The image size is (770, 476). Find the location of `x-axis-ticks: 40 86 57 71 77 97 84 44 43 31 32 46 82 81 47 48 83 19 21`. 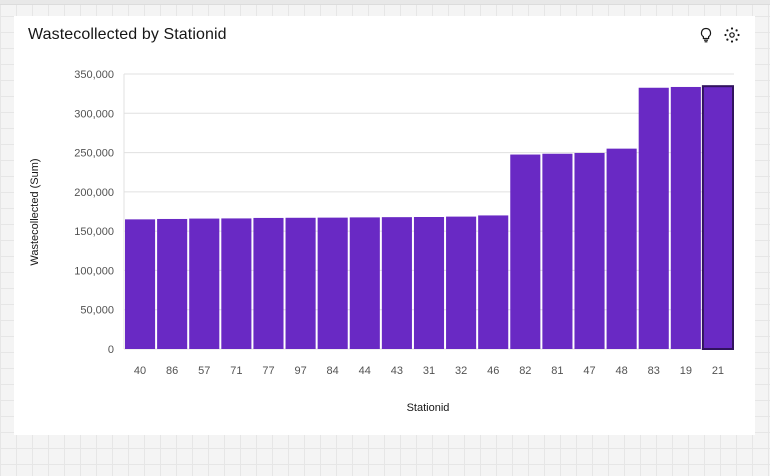

x-axis-ticks: 40 86 57 71 77 97 84 44 43 31 32 46 82 81 47 48 83 19 21 is located at coordinates (429, 371).